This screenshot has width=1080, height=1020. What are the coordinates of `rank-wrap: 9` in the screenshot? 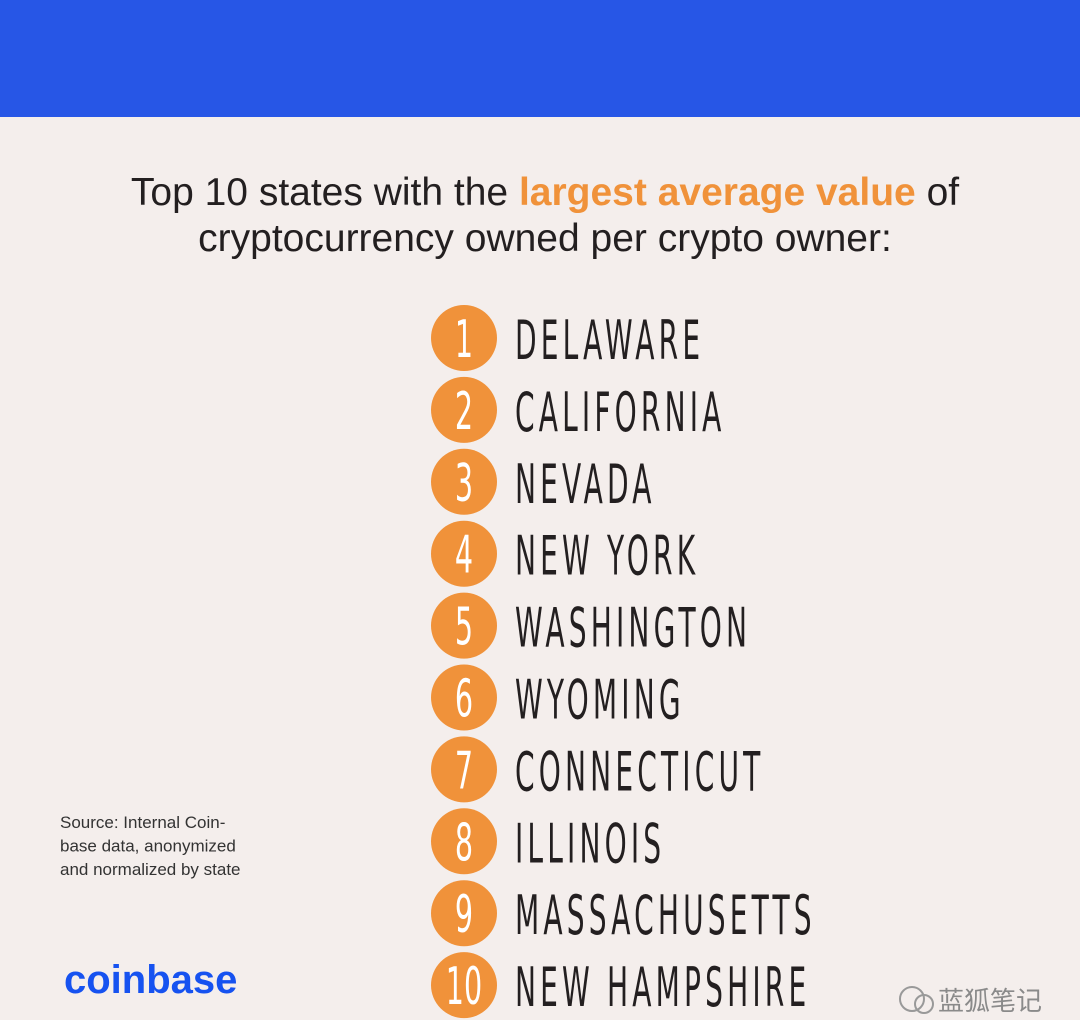 It's located at (464, 914).